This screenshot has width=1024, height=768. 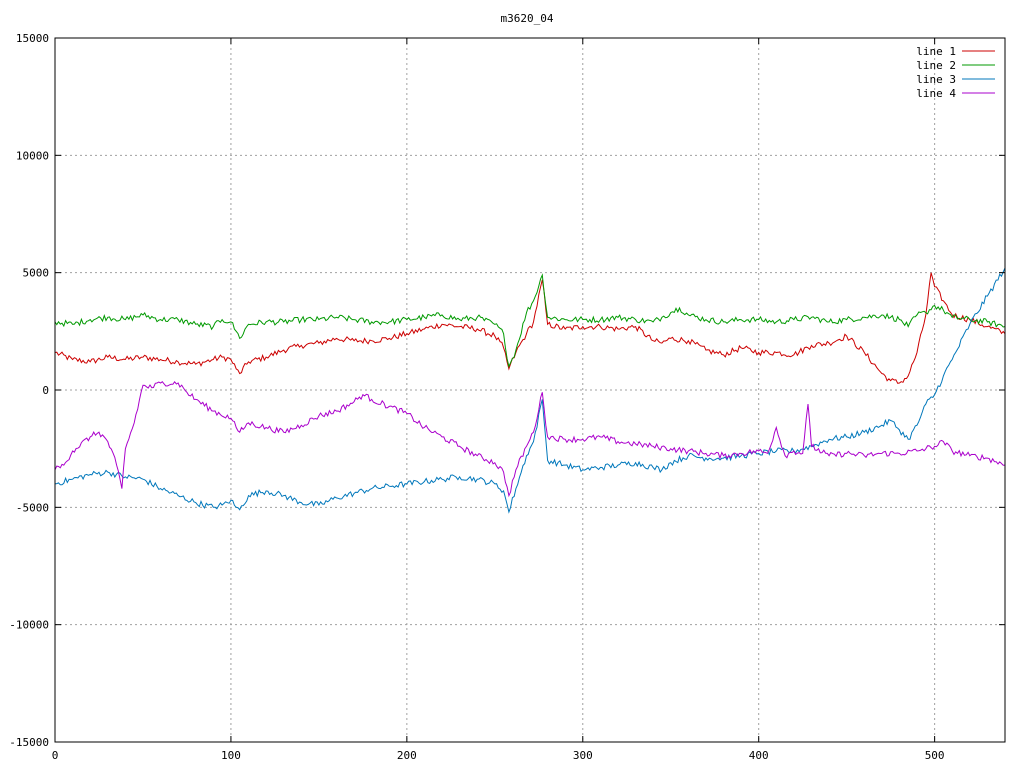 What do you see at coordinates (936, 79) in the screenshot?
I see `legend-label-3: line 3` at bounding box center [936, 79].